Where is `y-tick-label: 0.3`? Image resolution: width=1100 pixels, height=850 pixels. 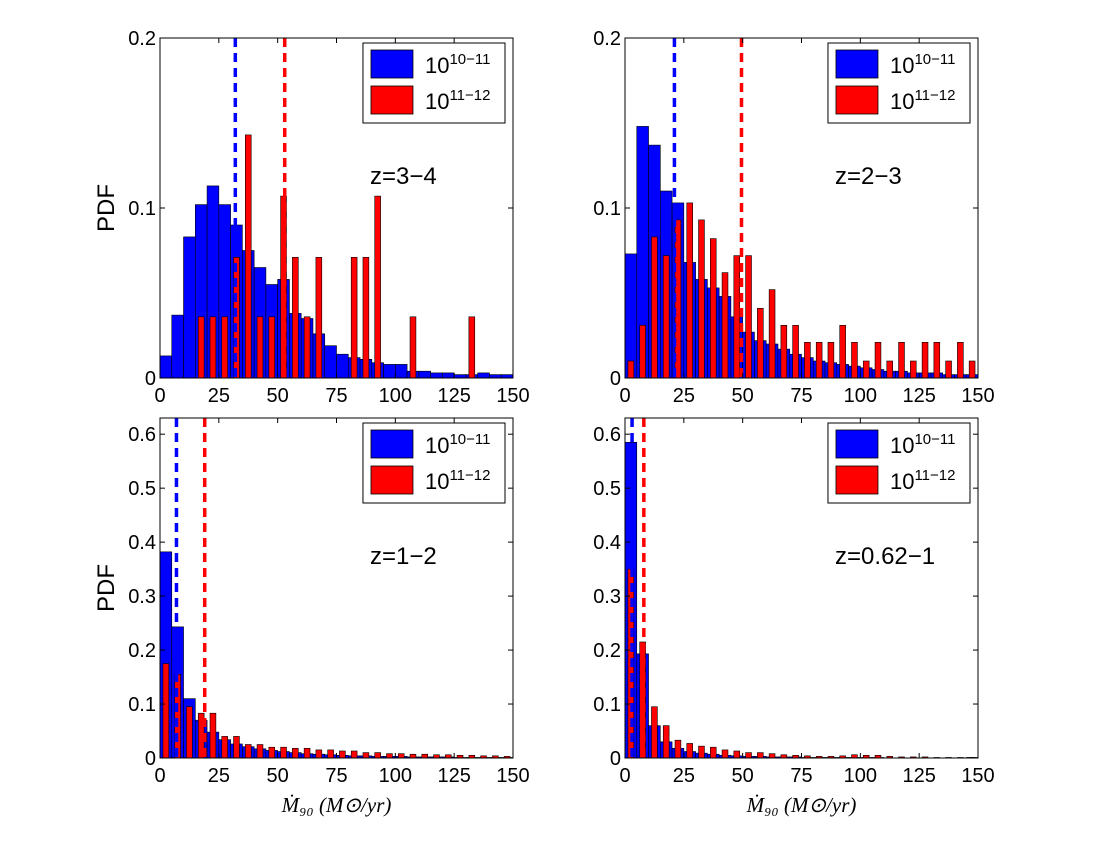
y-tick-label: 0.3 is located at coordinates (607, 597).